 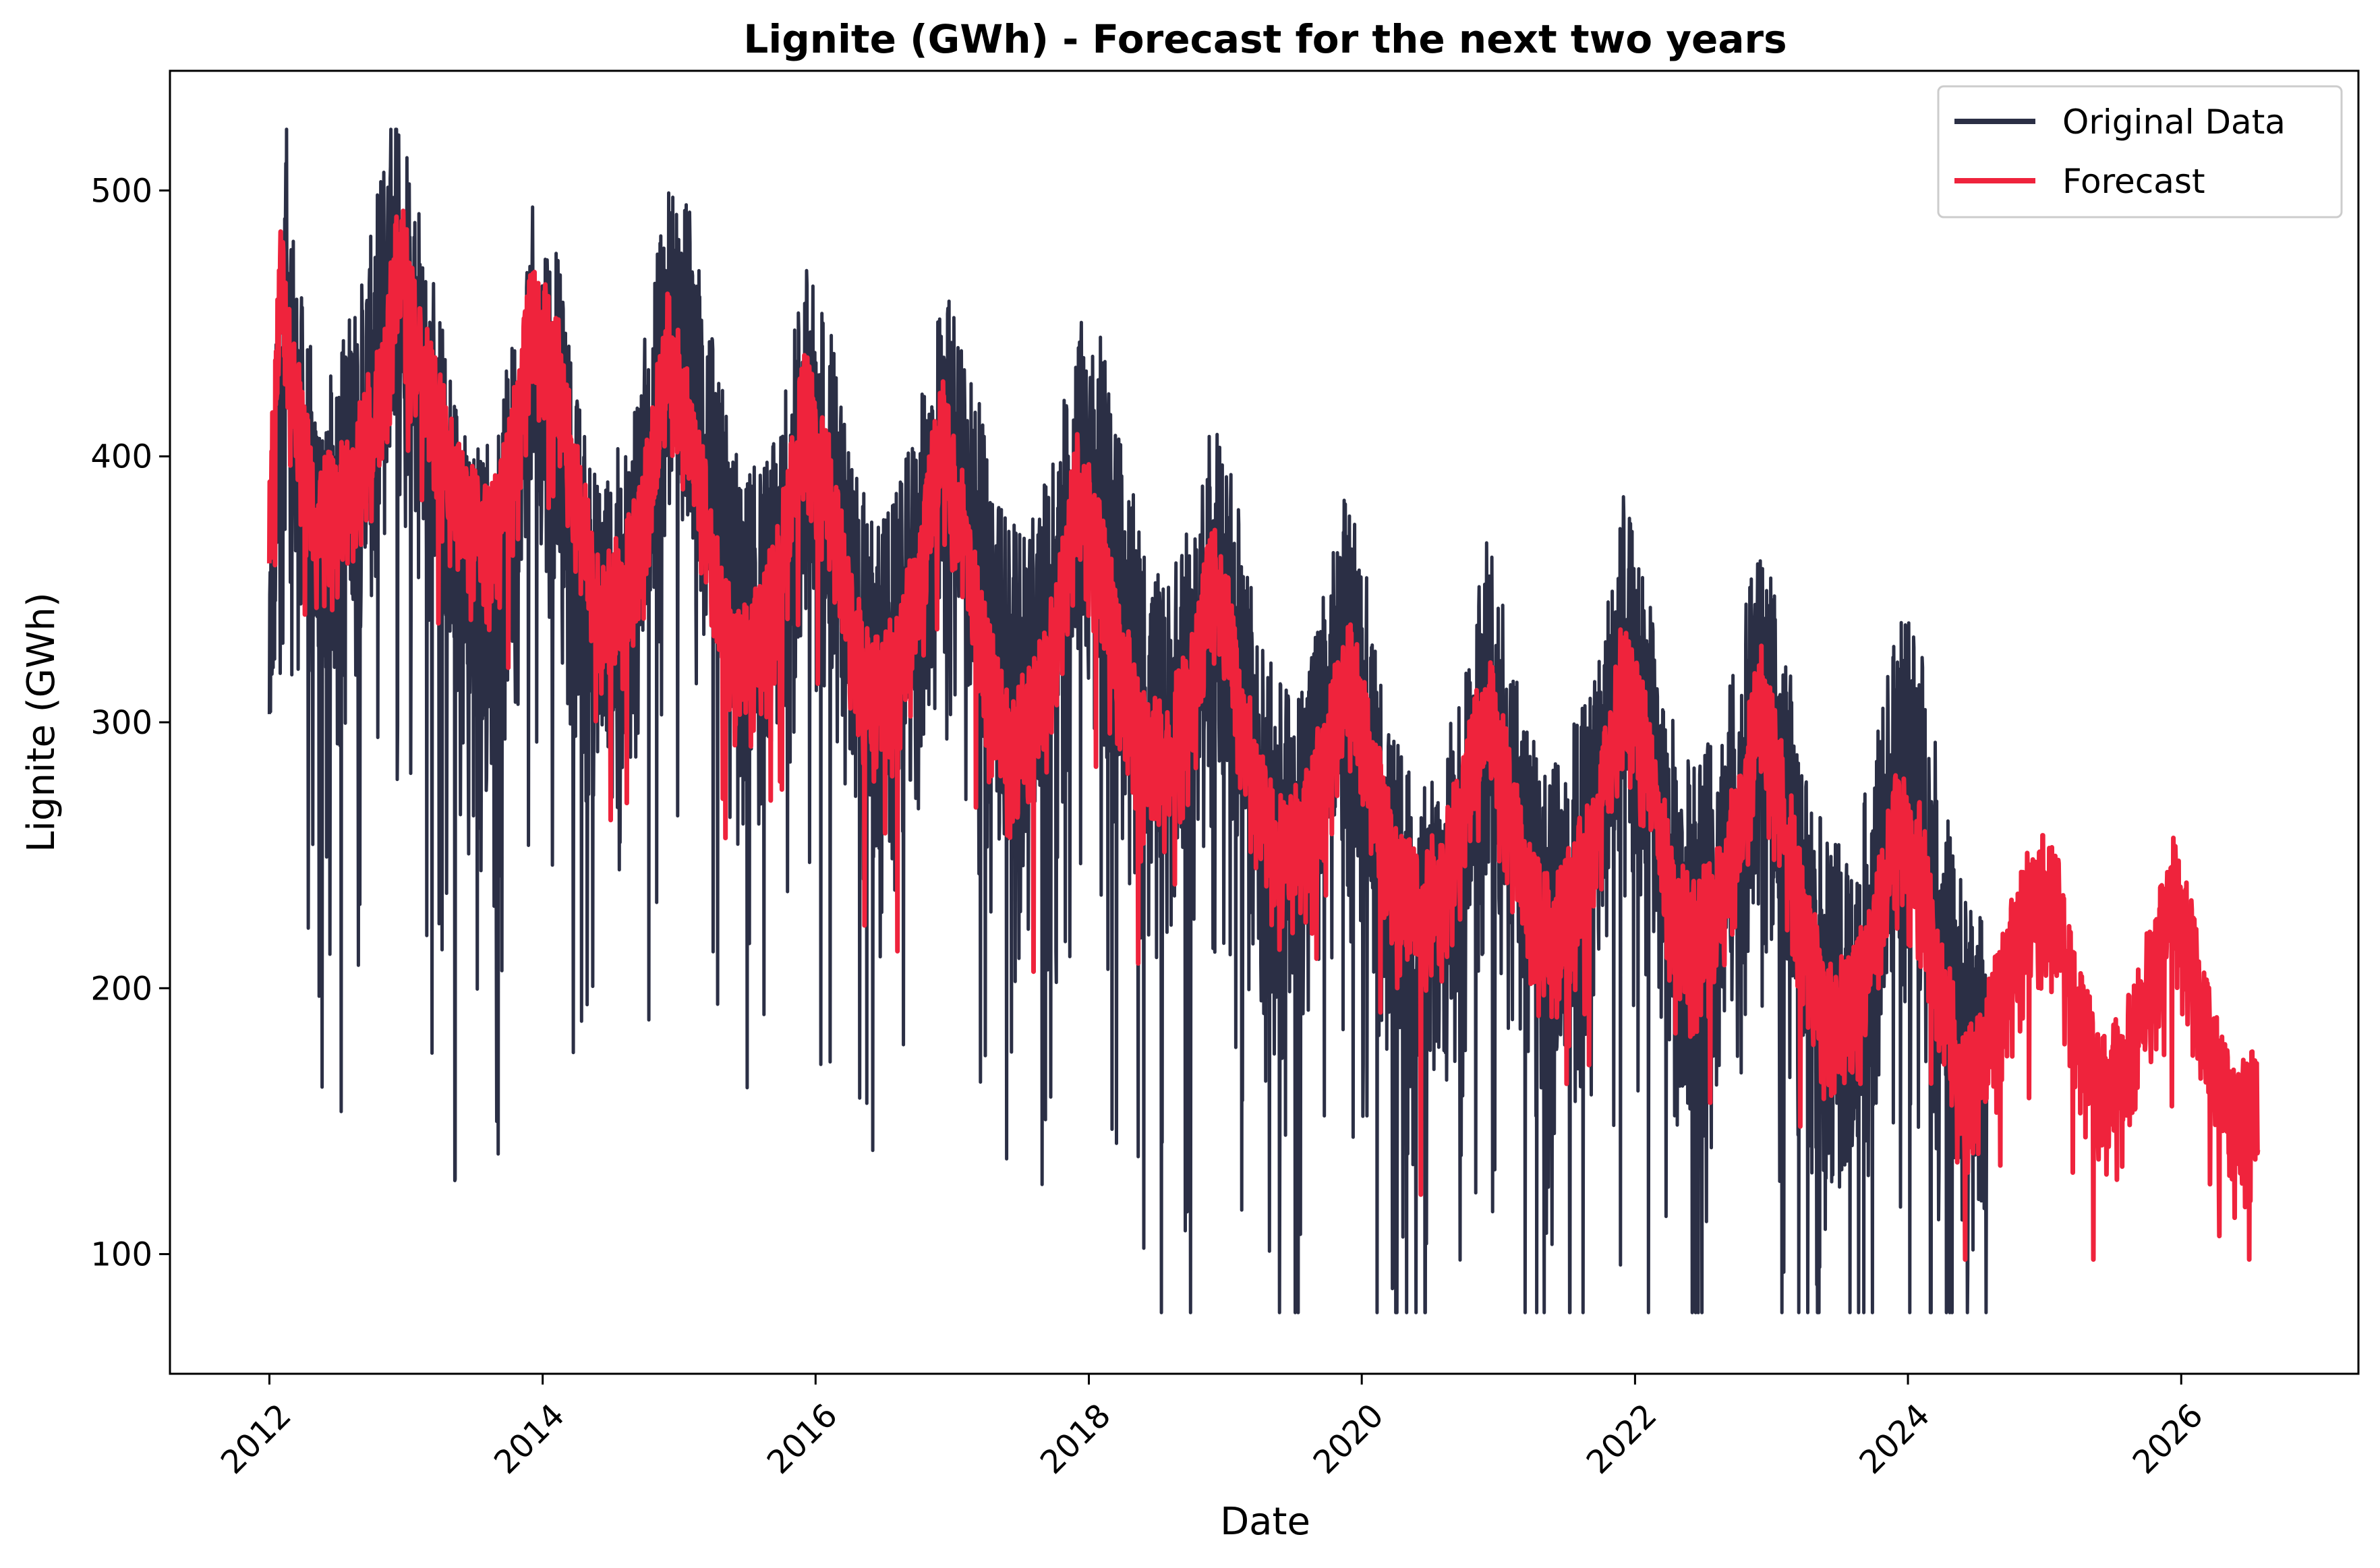 I want to click on y-tick-label: 100, so click(x=121, y=1255).